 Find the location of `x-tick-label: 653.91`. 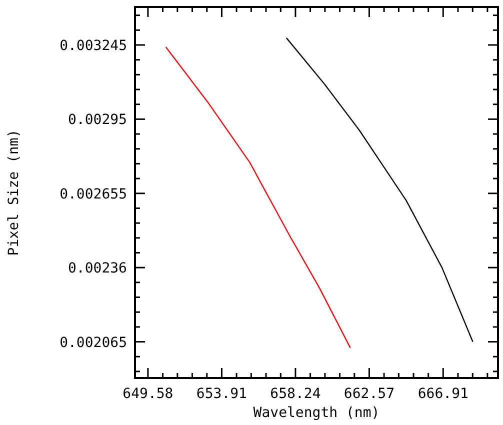

x-tick-label: 653.91 is located at coordinates (221, 394).